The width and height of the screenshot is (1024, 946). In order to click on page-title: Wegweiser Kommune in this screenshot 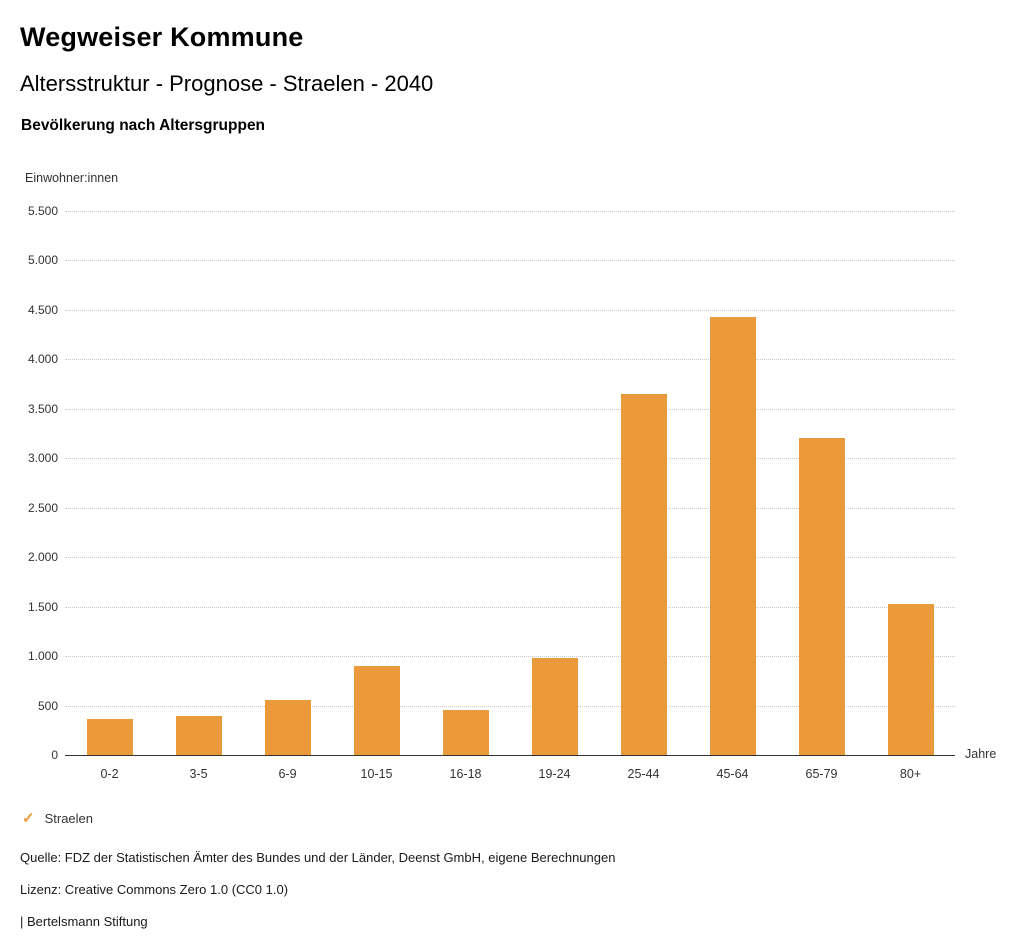, I will do `click(162, 37)`.